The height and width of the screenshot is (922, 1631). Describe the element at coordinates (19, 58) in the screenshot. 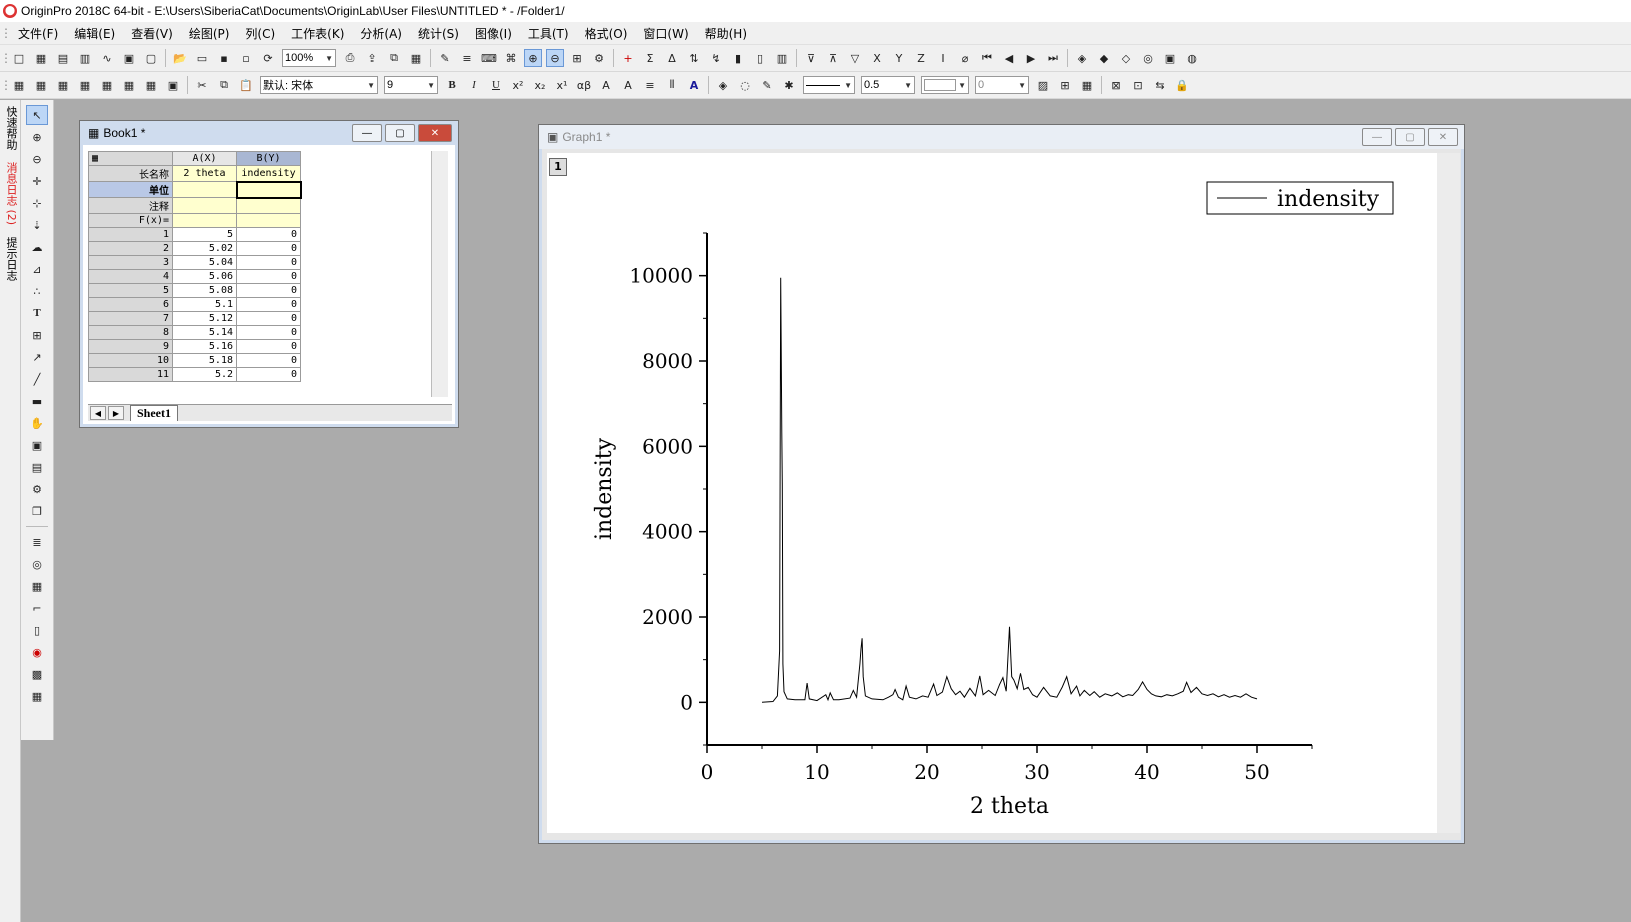

I see `new-project-icon: □` at that location.